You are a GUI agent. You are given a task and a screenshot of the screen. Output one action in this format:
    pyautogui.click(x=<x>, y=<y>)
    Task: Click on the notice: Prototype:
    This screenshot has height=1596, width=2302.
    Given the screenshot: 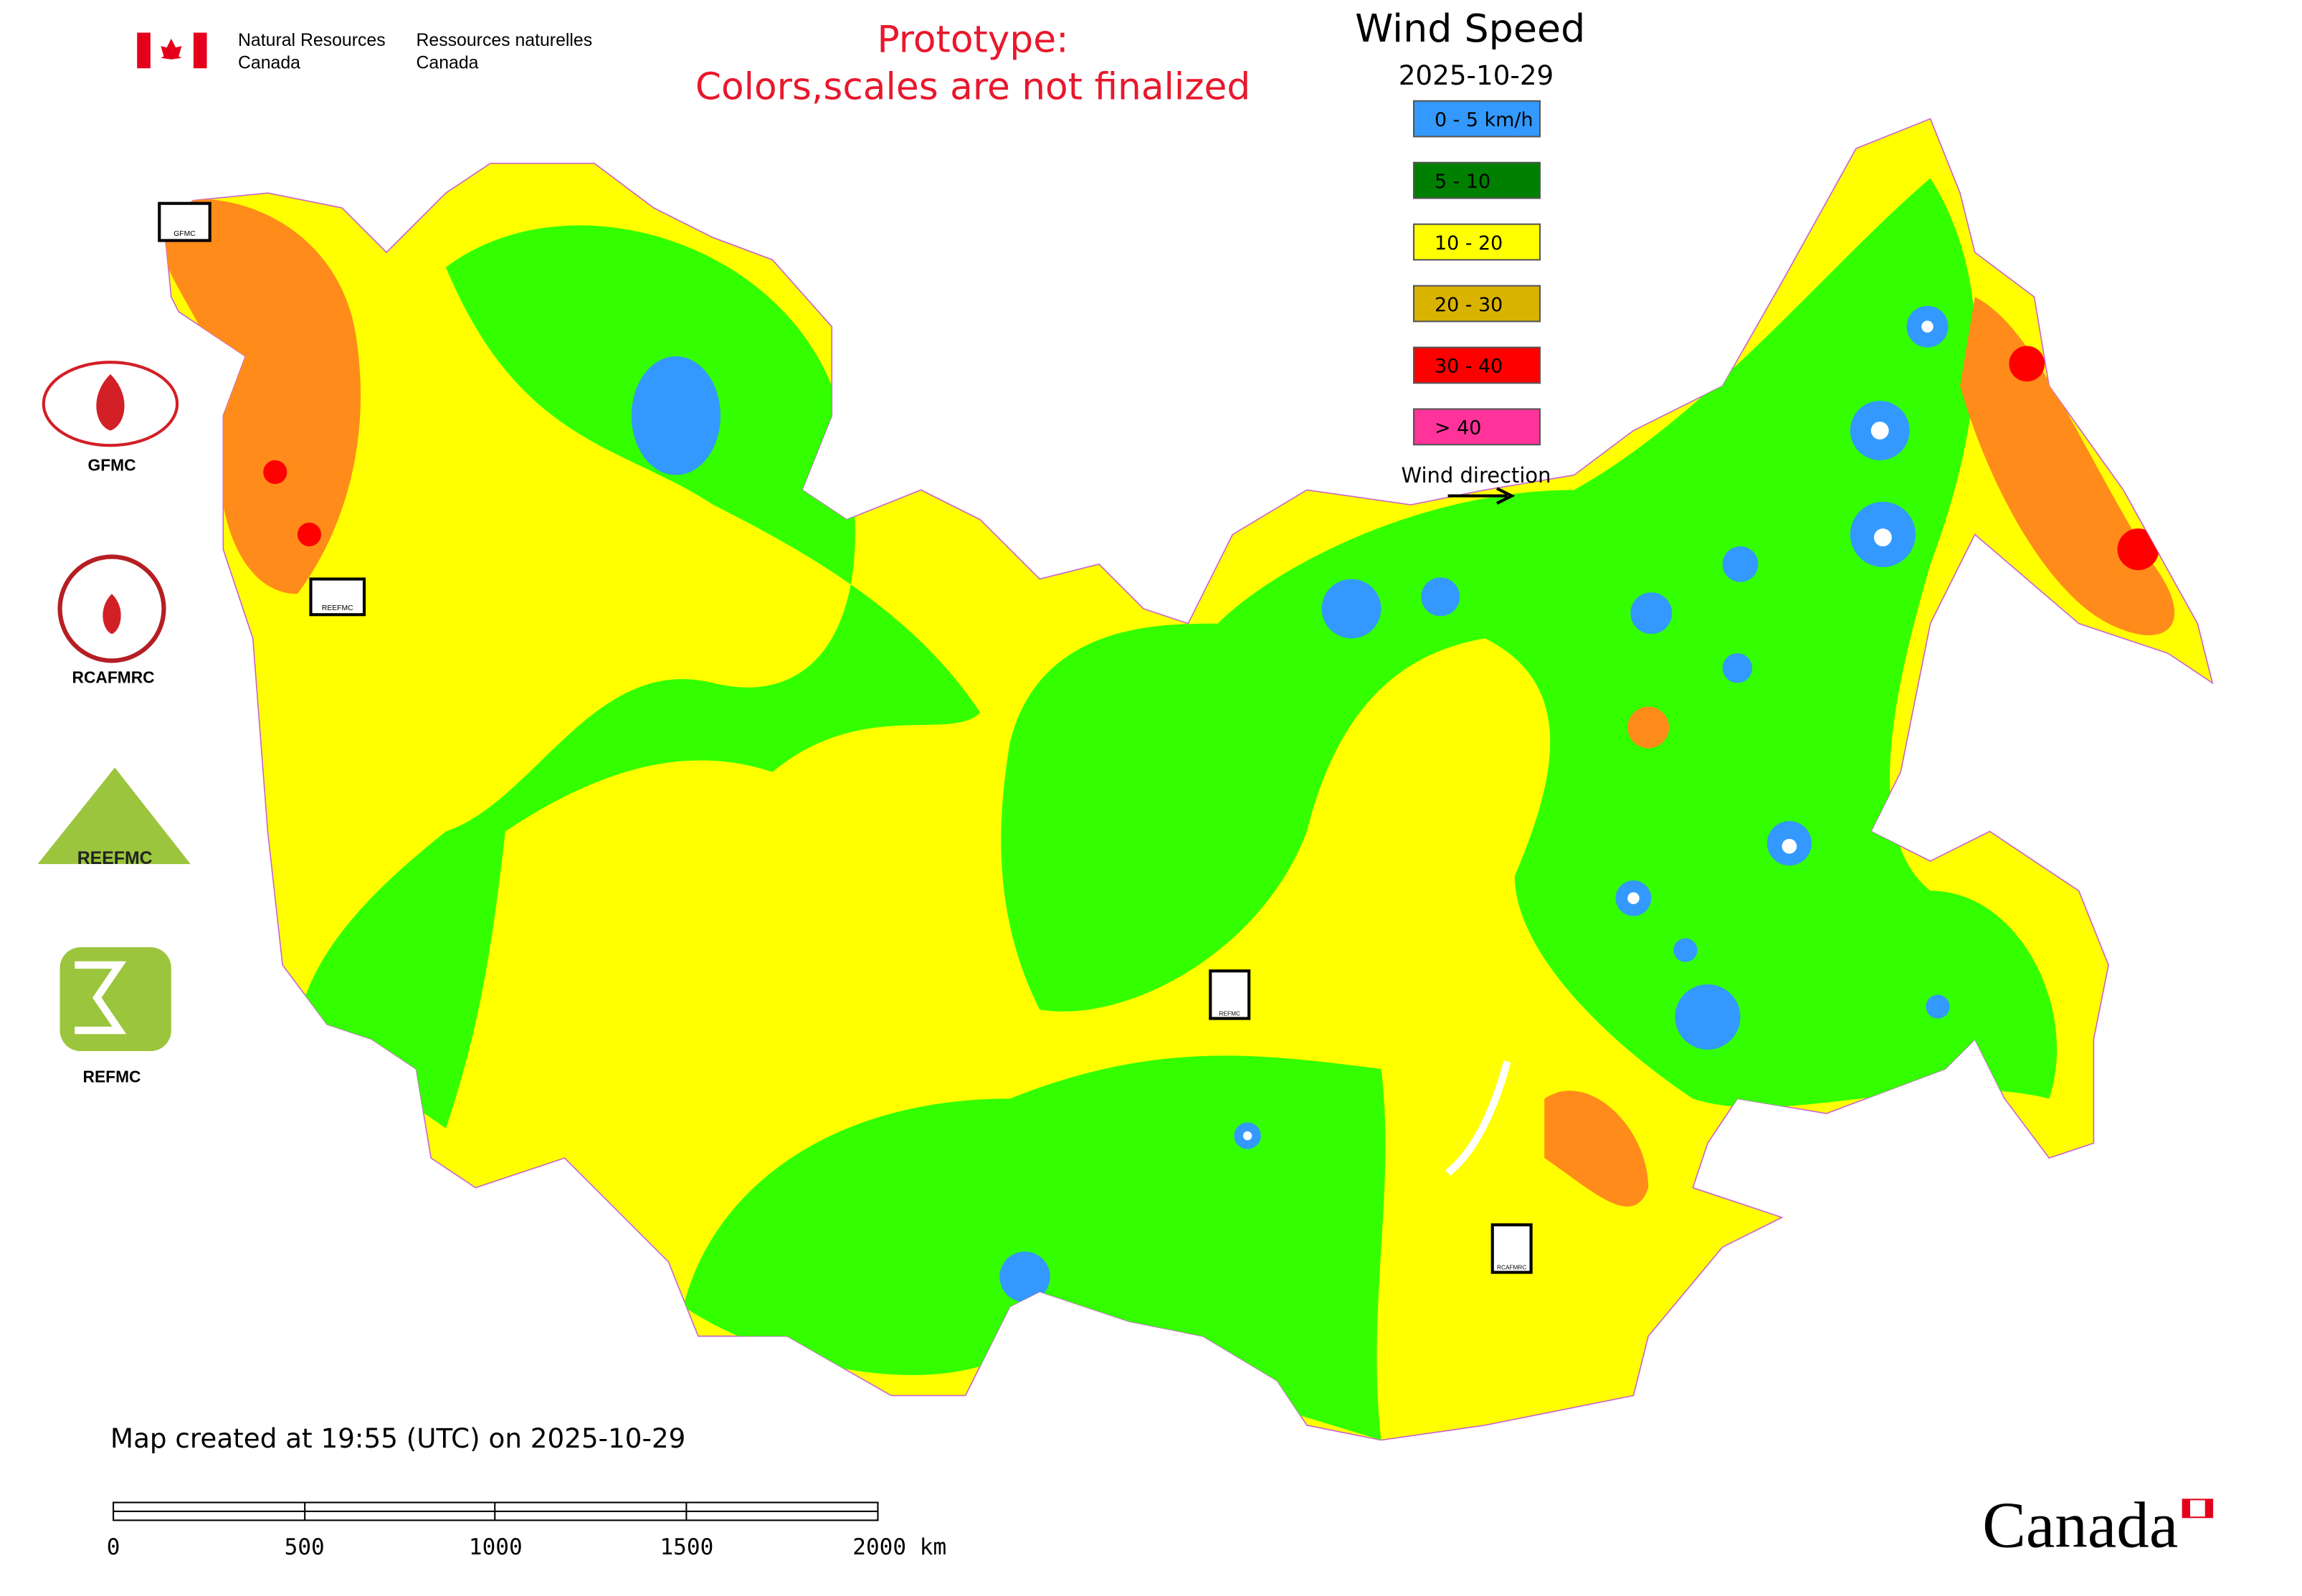 What is the action you would take?
    pyautogui.click(x=973, y=39)
    